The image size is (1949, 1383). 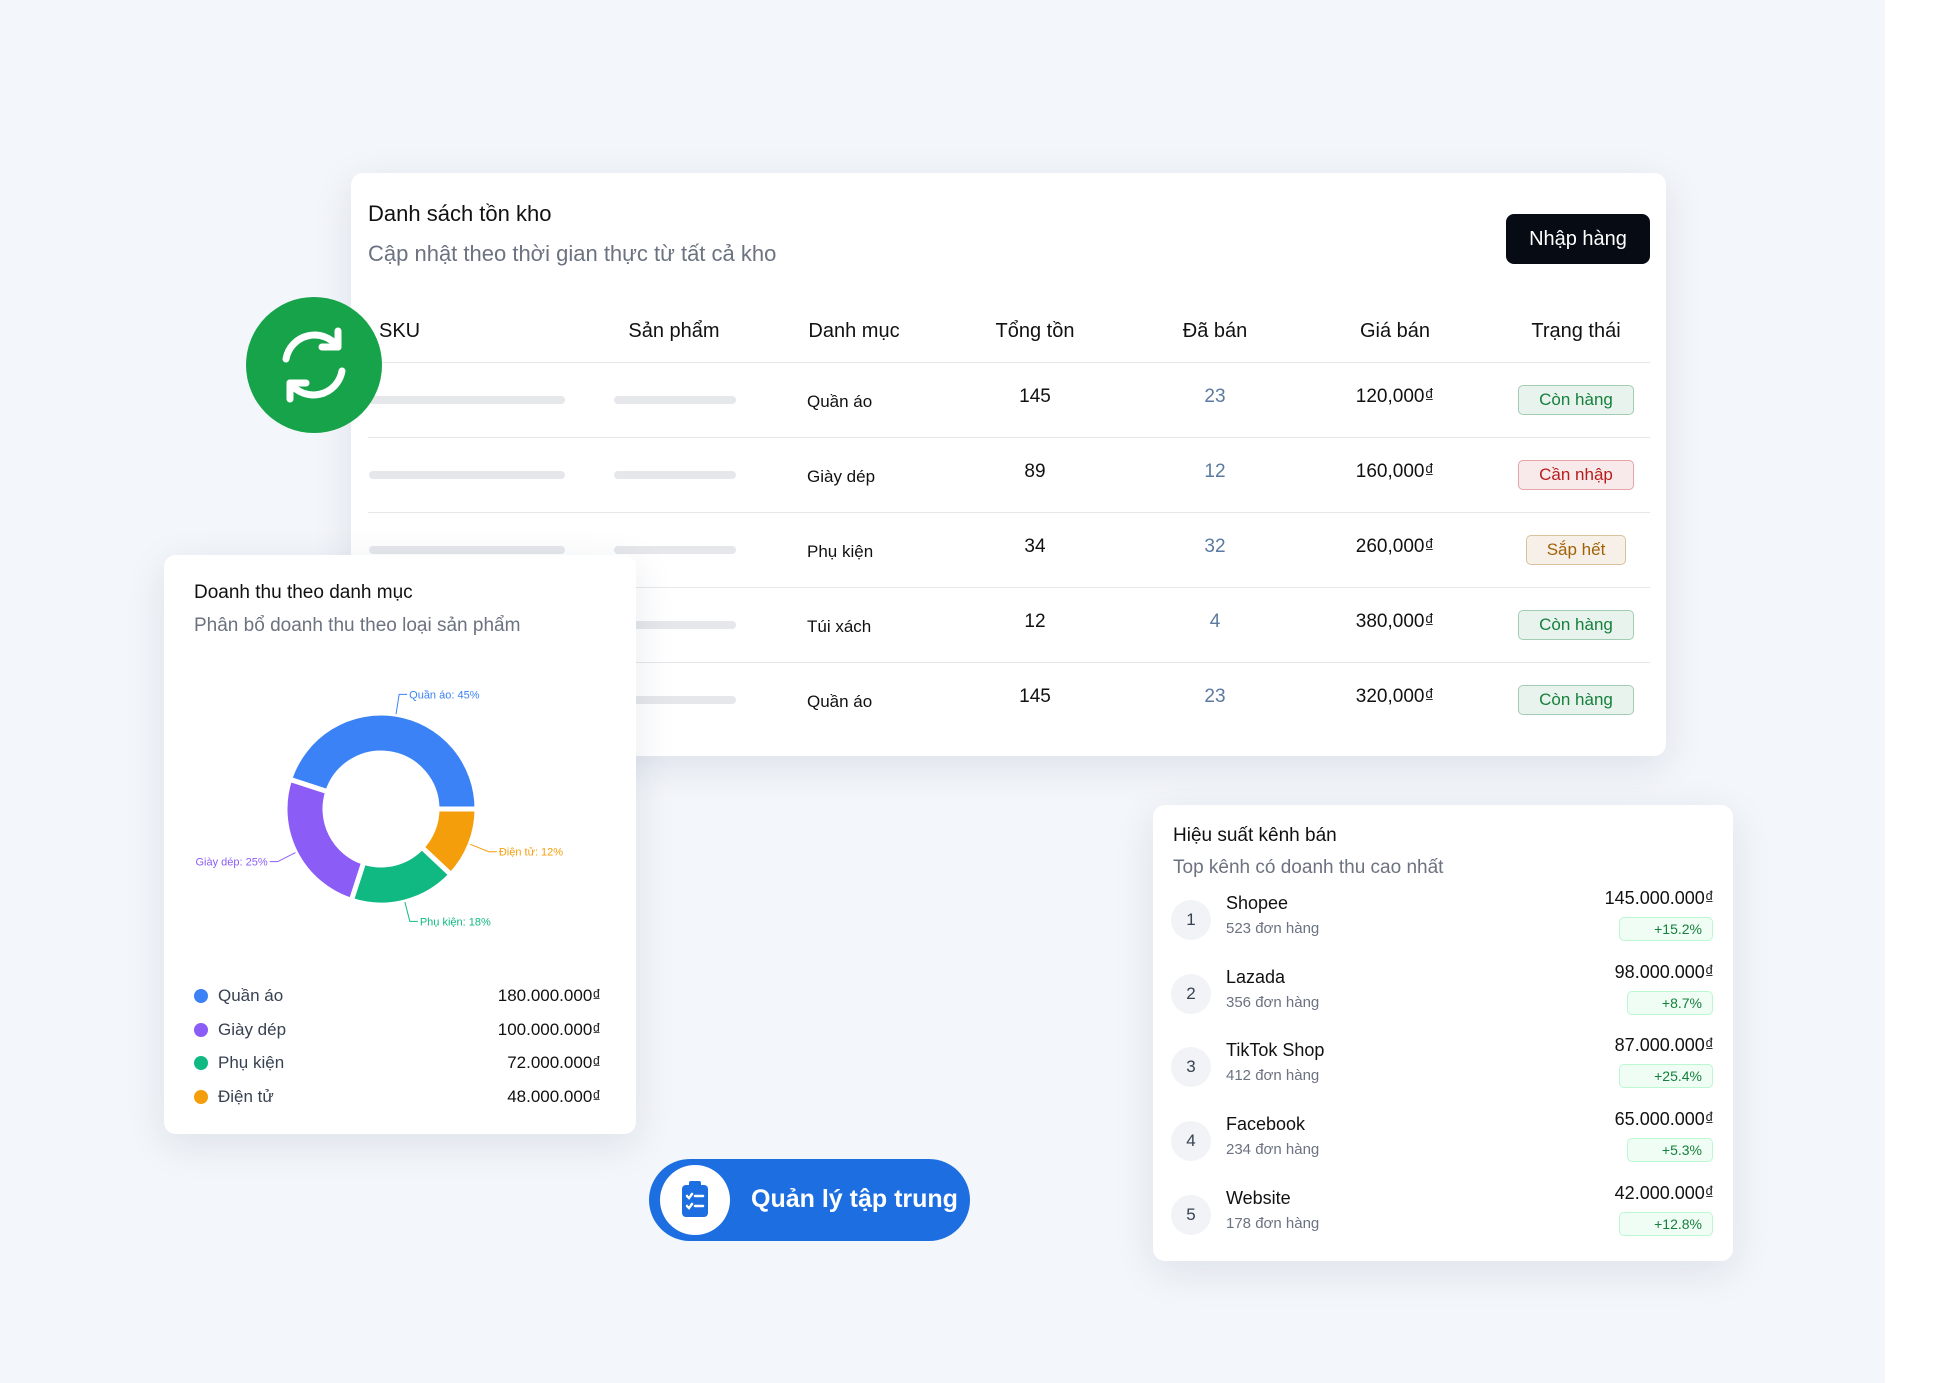 What do you see at coordinates (1191, 993) in the screenshot?
I see `rank-circle: 2` at bounding box center [1191, 993].